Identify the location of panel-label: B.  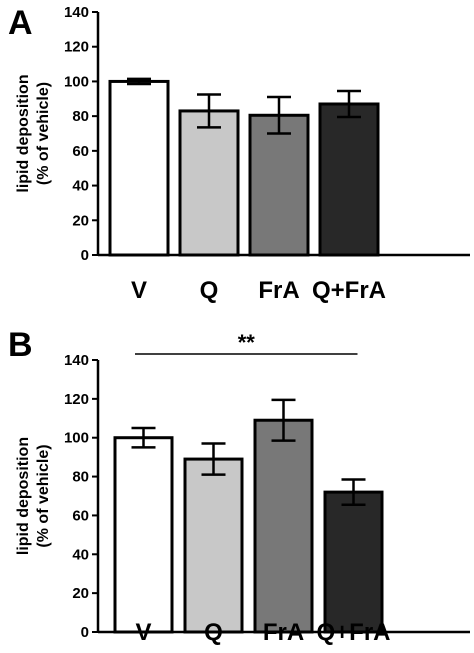
(20, 345).